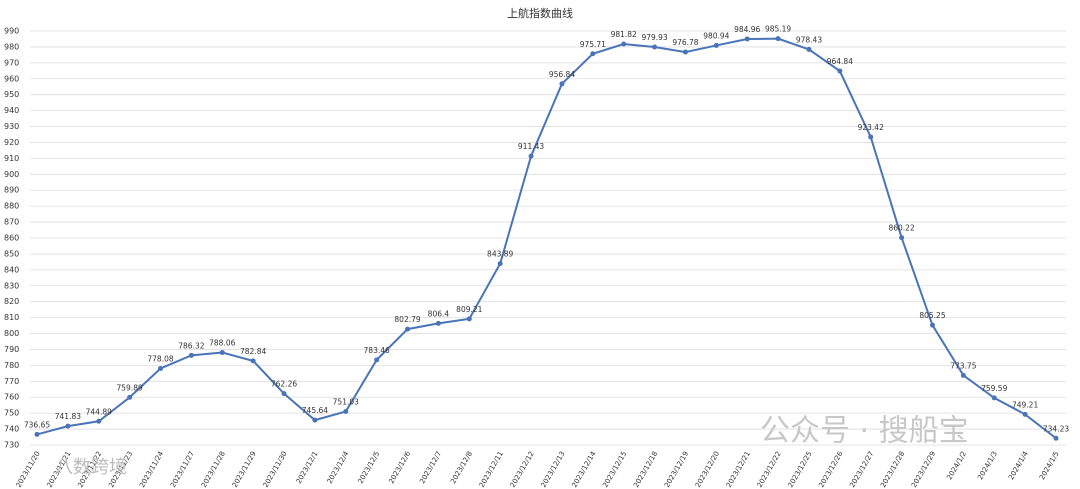 This screenshot has width=1080, height=489. What do you see at coordinates (461, 467) in the screenshot?
I see `x-tick-label: 2023/12/8` at bounding box center [461, 467].